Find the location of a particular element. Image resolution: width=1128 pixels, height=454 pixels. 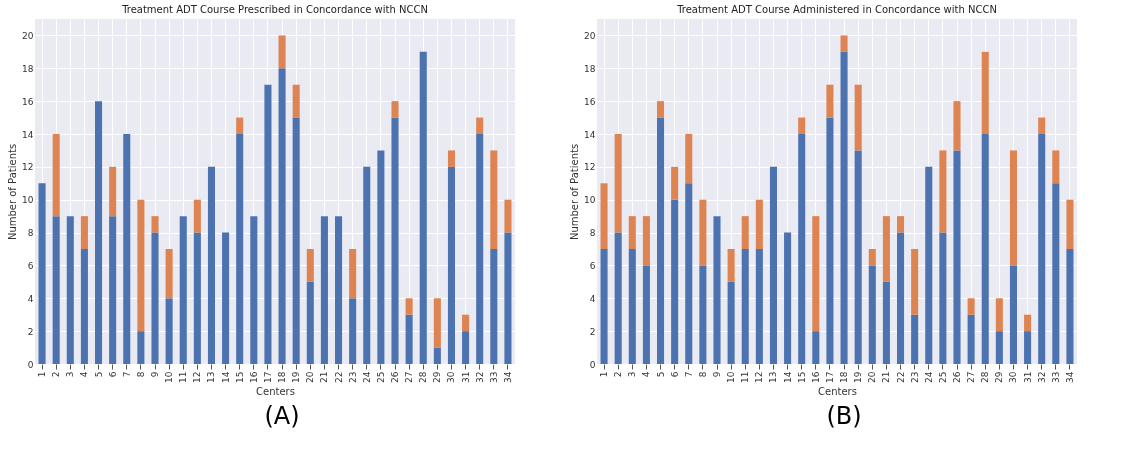

x-tick-label: 4 is located at coordinates (84, 374).